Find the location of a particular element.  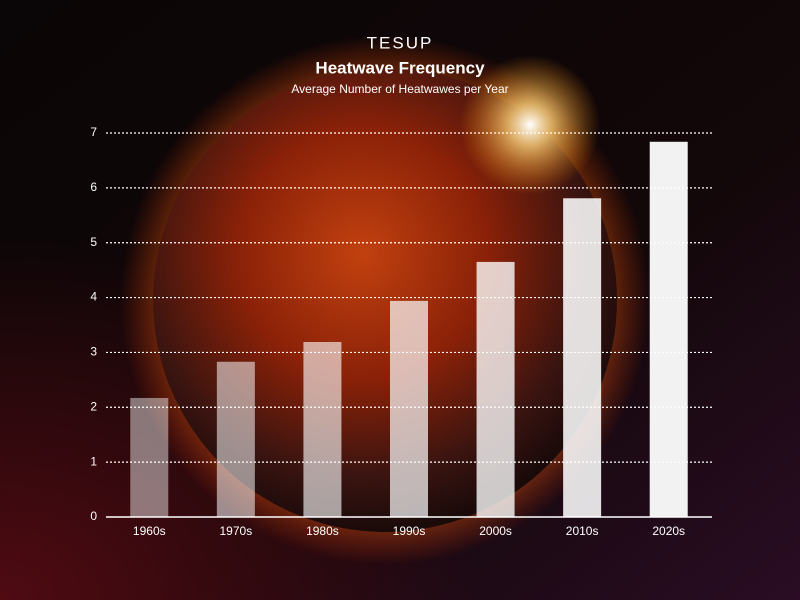

x-tick-label: 1980s is located at coordinates (322, 531).